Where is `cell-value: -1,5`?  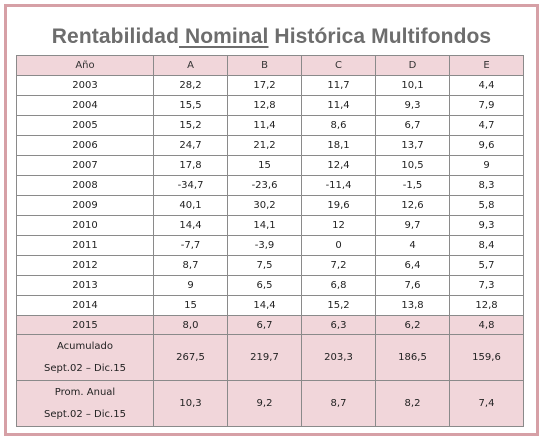 cell-value: -1,5 is located at coordinates (412, 185).